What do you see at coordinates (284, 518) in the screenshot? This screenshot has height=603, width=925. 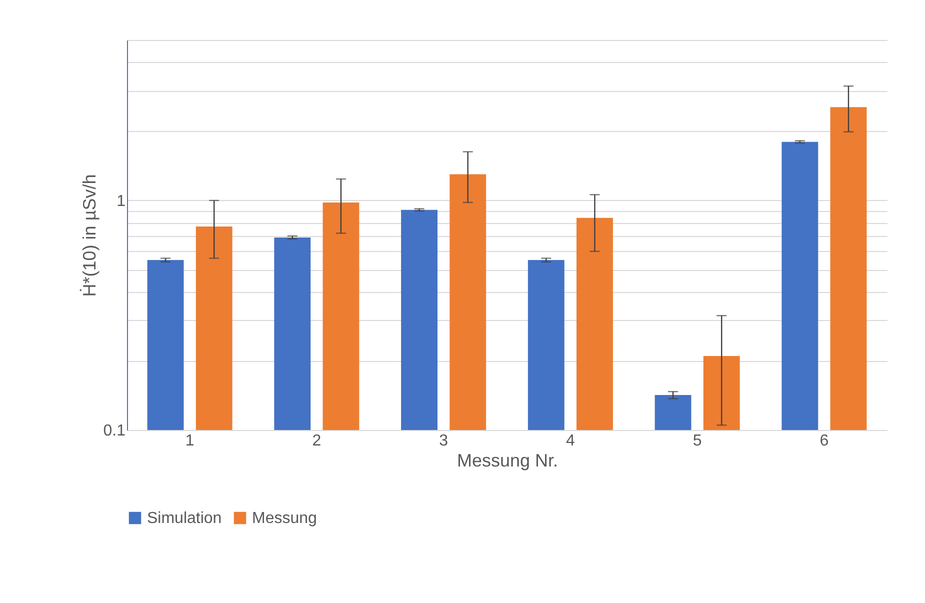 I see `legend-label: Messung` at bounding box center [284, 518].